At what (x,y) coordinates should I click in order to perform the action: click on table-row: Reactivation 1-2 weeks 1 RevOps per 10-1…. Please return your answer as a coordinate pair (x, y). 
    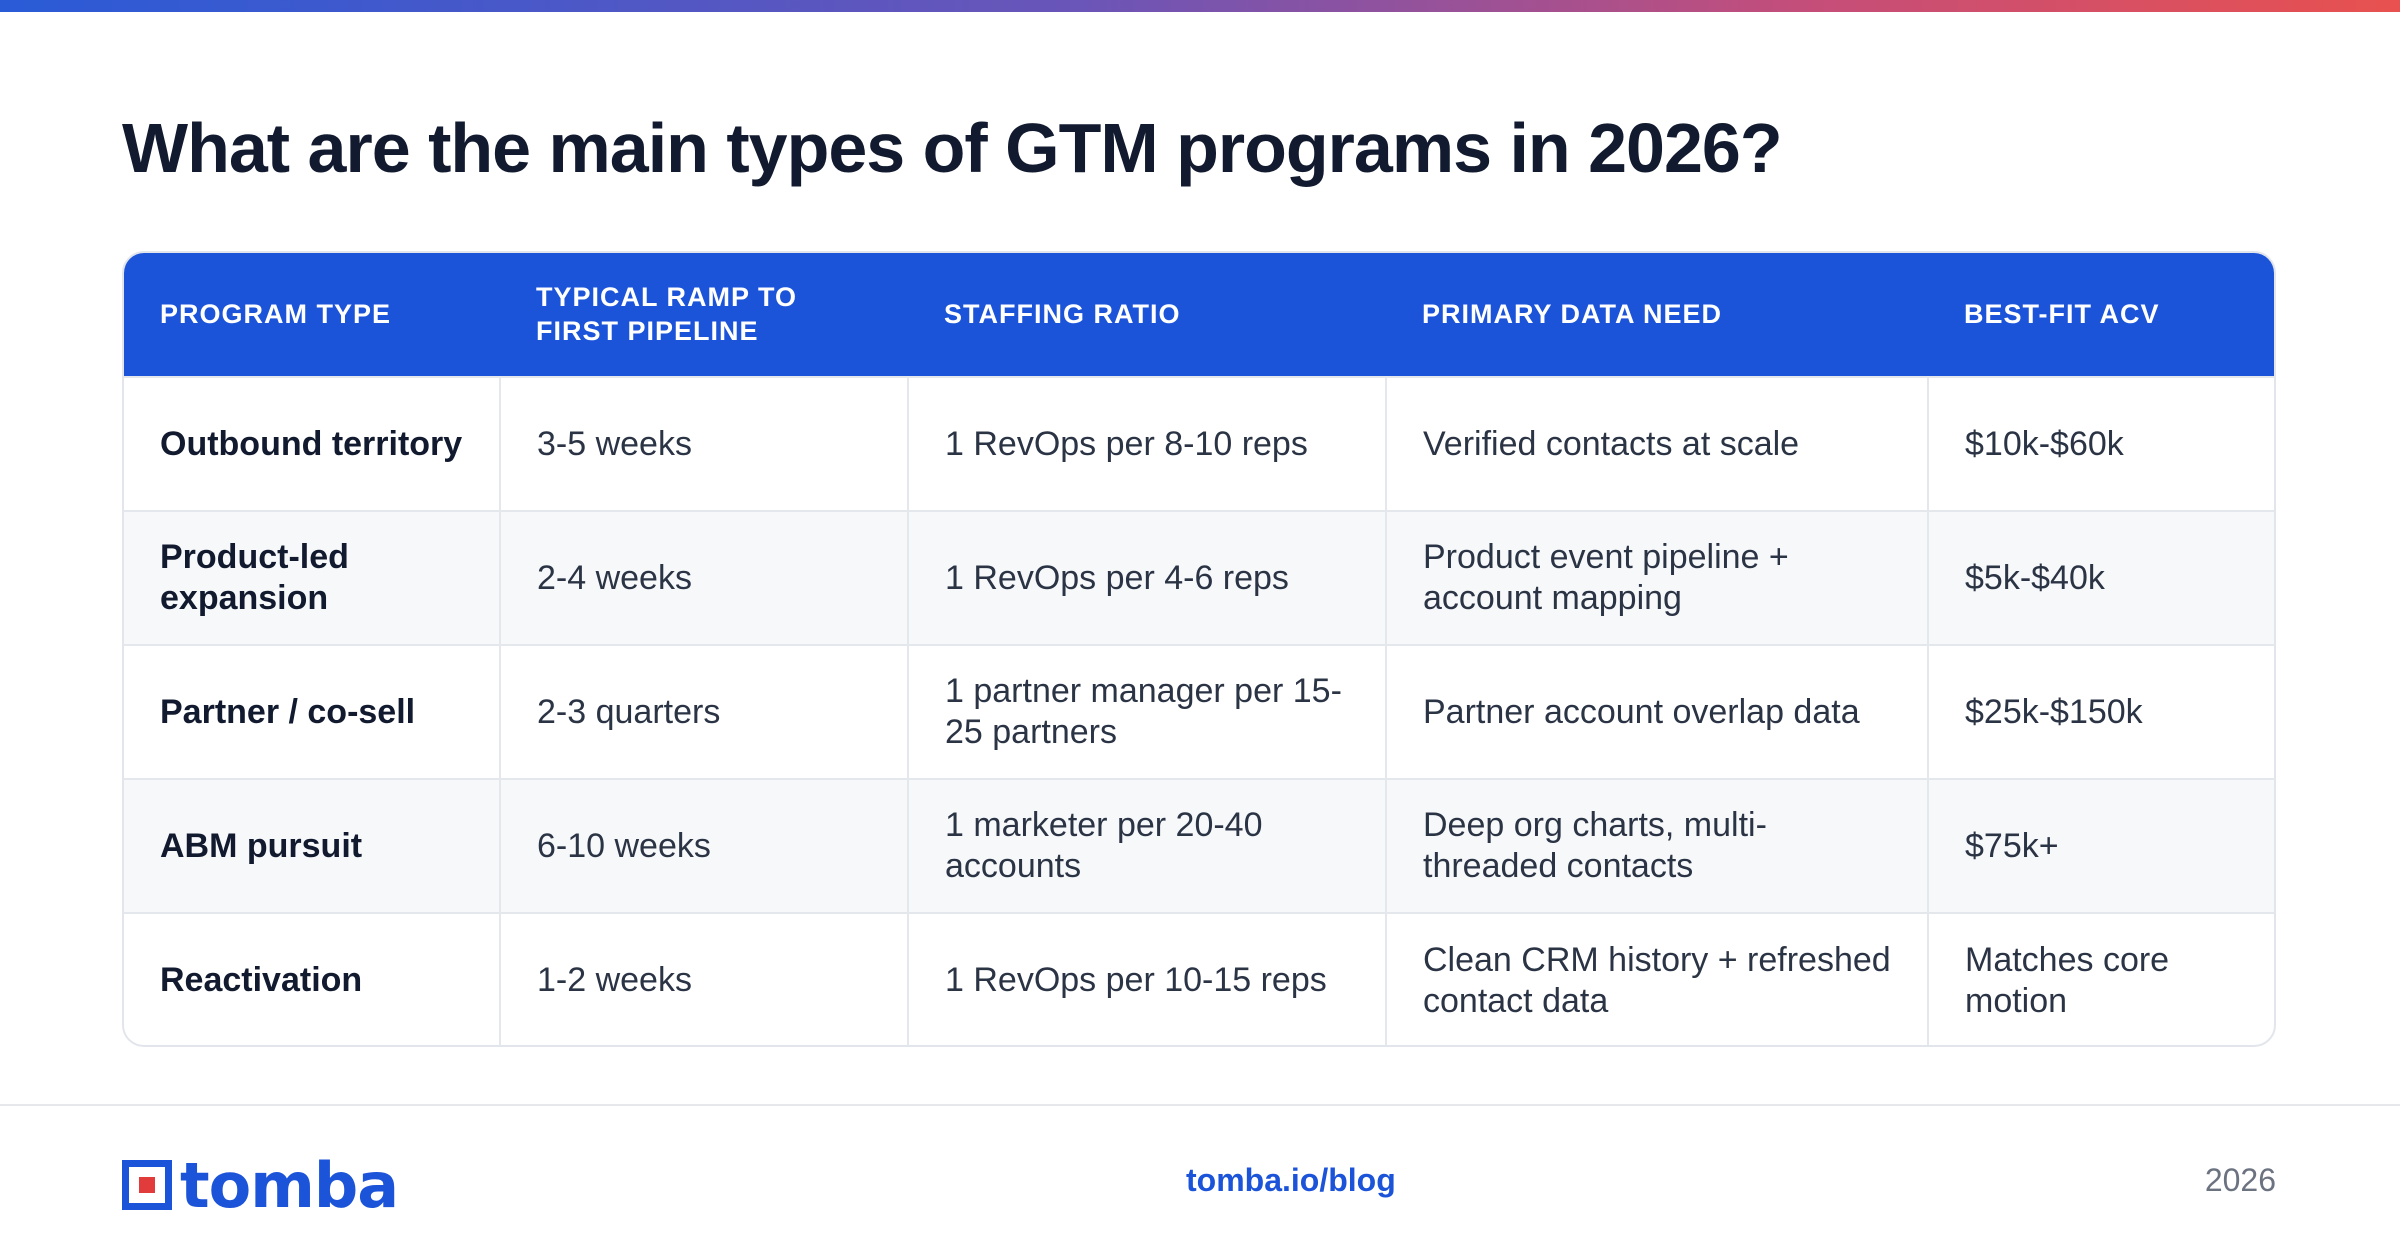
    Looking at the image, I should click on (1199, 978).